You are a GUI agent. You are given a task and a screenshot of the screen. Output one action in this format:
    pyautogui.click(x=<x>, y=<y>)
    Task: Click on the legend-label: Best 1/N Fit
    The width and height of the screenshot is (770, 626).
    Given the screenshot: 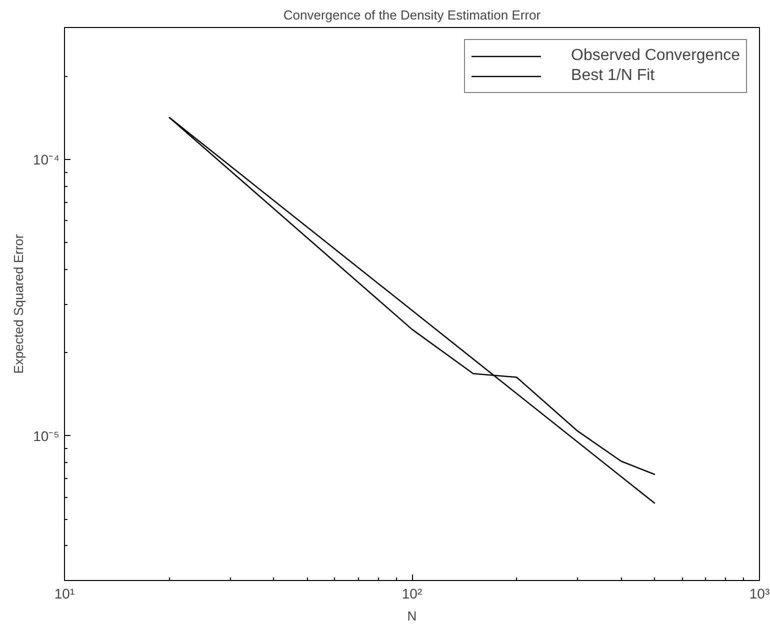 What is the action you would take?
    pyautogui.click(x=613, y=76)
    